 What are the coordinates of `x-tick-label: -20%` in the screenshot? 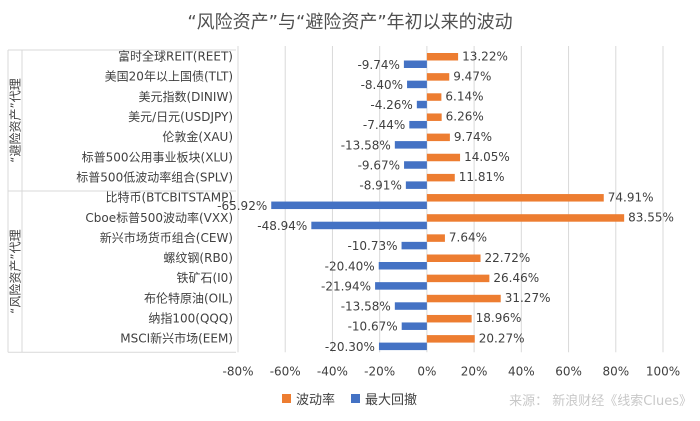 It's located at (379, 371).